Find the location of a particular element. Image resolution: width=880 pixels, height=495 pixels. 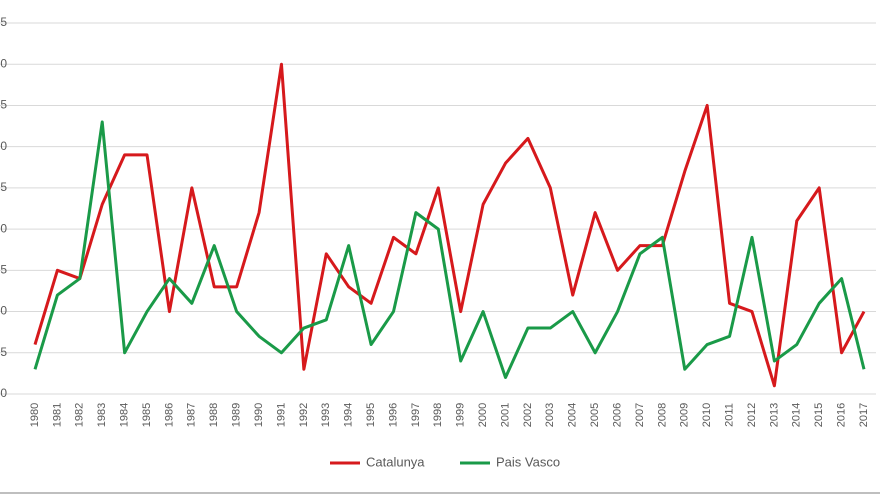

x-tick-label: 1984 is located at coordinates (125, 415).